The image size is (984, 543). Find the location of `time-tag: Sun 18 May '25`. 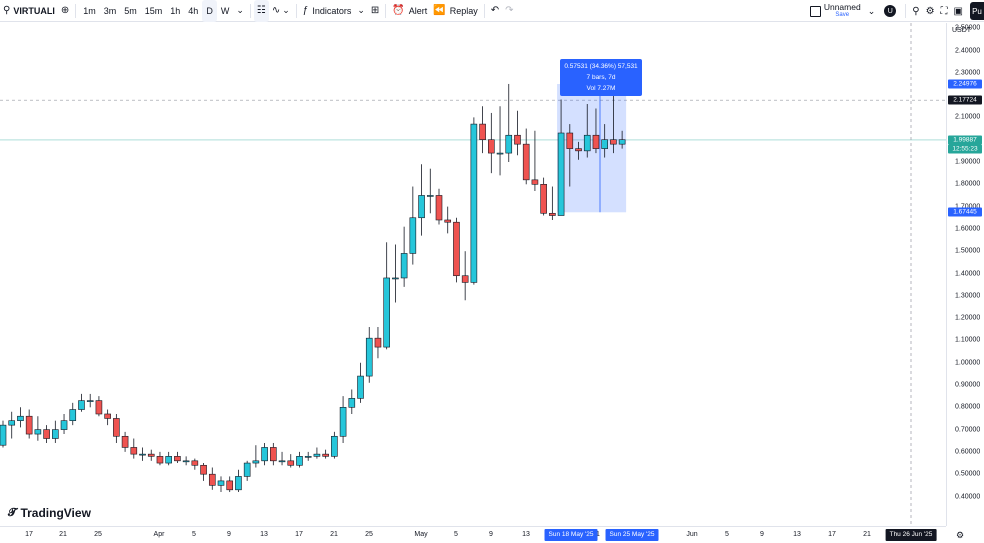

time-tag: Sun 18 May '25 is located at coordinates (571, 535).